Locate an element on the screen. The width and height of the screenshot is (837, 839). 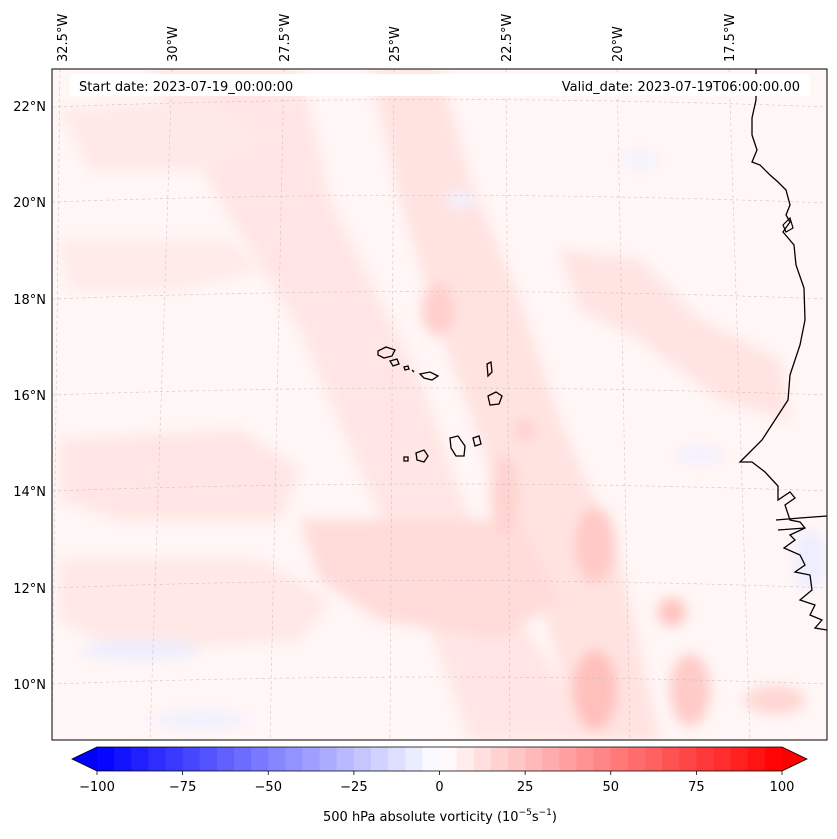
lat-label: 16°N is located at coordinates (29, 396).